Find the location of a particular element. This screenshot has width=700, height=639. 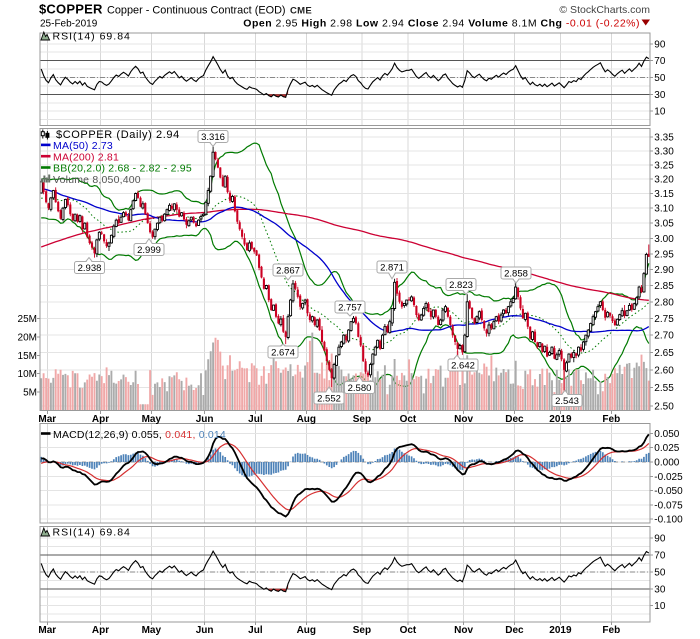

svg-text: 25M is located at coordinates (27, 319).